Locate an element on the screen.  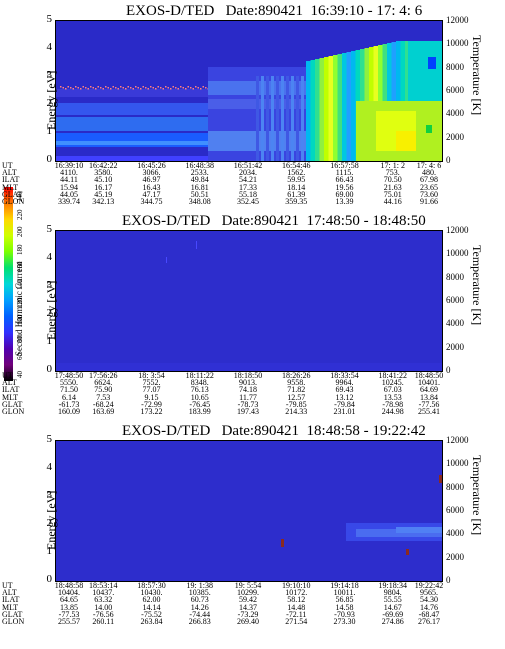
ephemeris-value: 7.53 is located at coordinates (103, 397).